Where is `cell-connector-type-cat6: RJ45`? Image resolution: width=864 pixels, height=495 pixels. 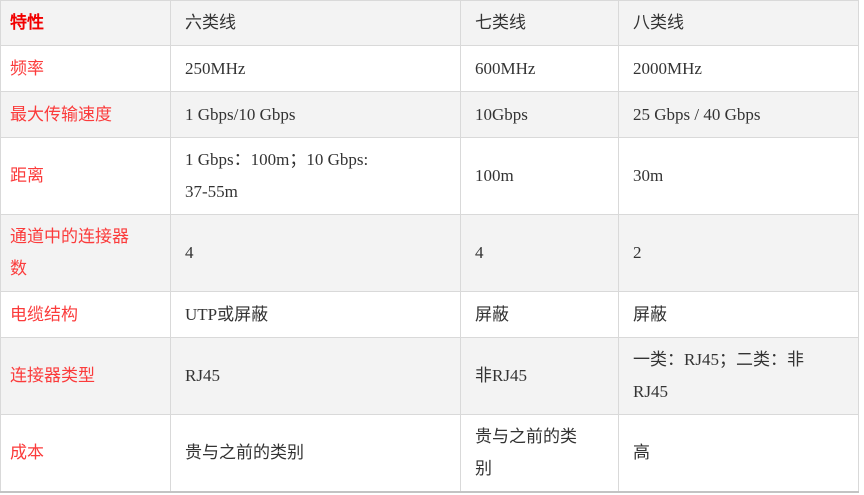 cell-connector-type-cat6: RJ45 is located at coordinates (315, 376).